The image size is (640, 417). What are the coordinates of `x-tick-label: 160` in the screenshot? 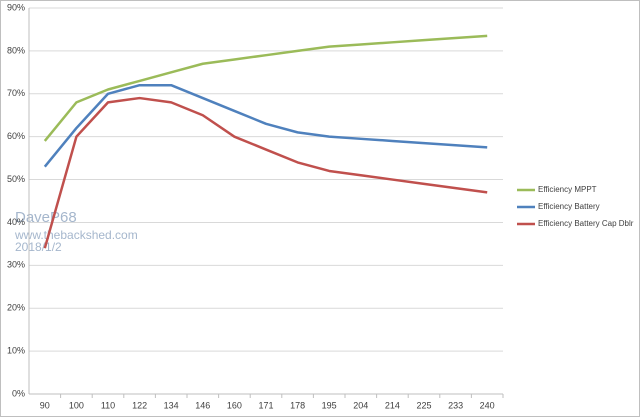 It's located at (234, 405).